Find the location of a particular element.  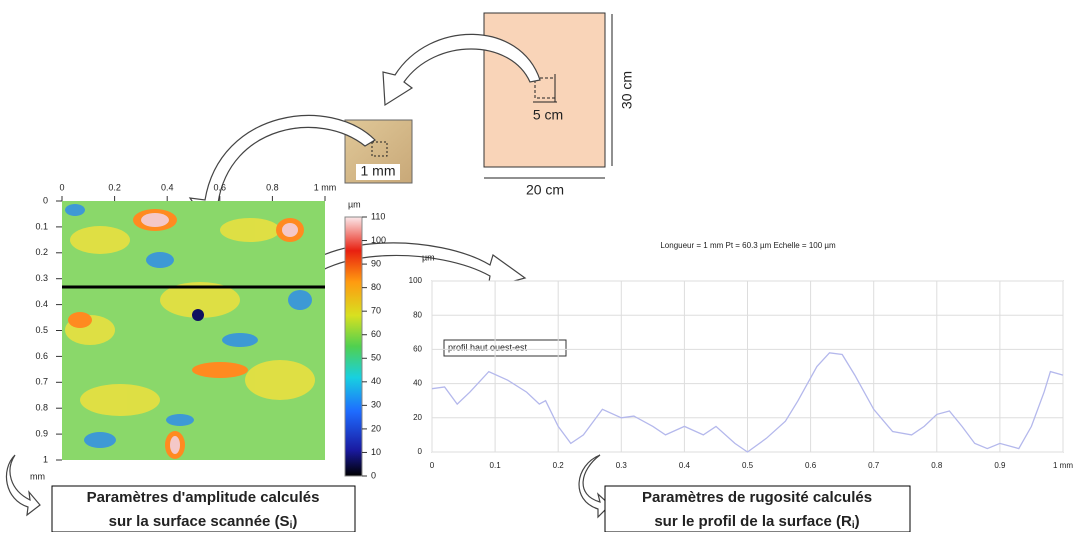

y-tick-label: 20 is located at coordinates (417, 417).